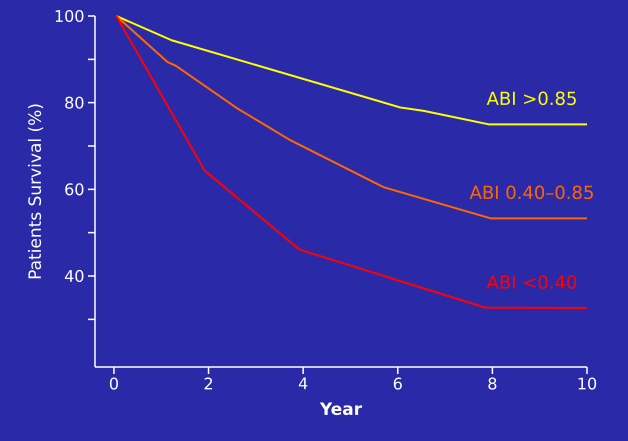 Image resolution: width=628 pixels, height=441 pixels. What do you see at coordinates (587, 384) in the screenshot?
I see `x-tick-label: 10` at bounding box center [587, 384].